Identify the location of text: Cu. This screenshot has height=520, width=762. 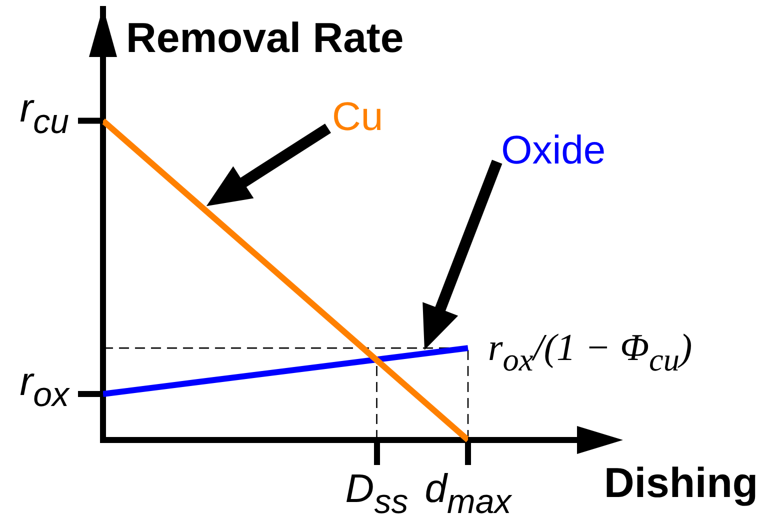
(358, 117).